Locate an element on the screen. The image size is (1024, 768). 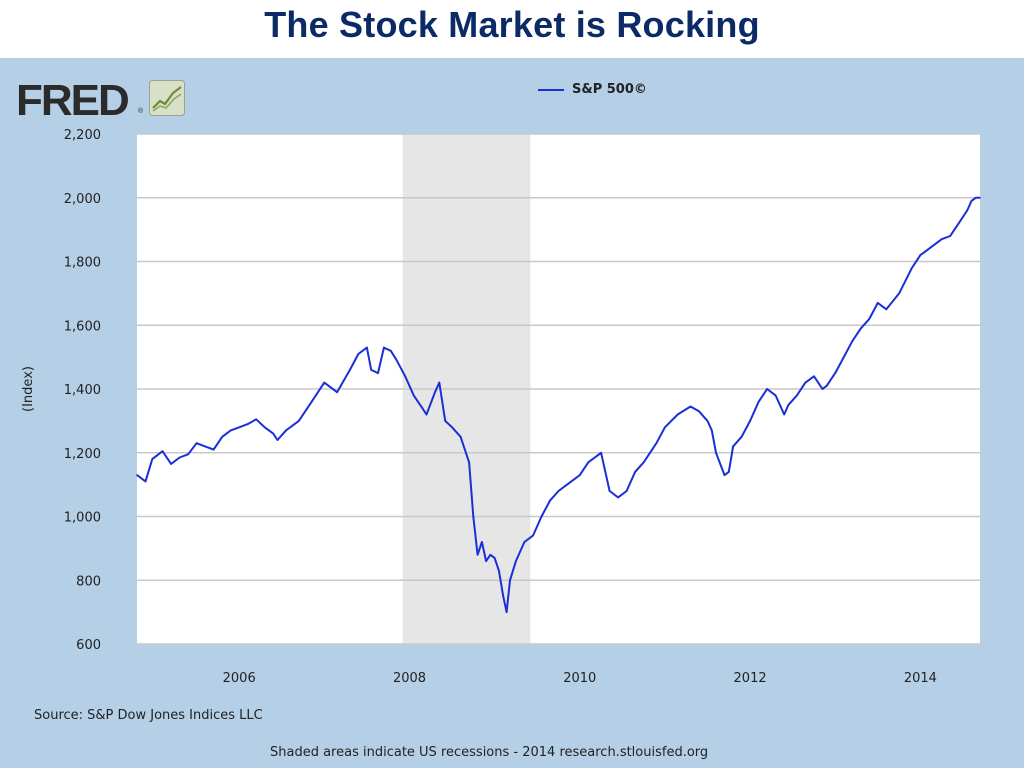
y-tick-label: 2,200 is located at coordinates (82, 135).